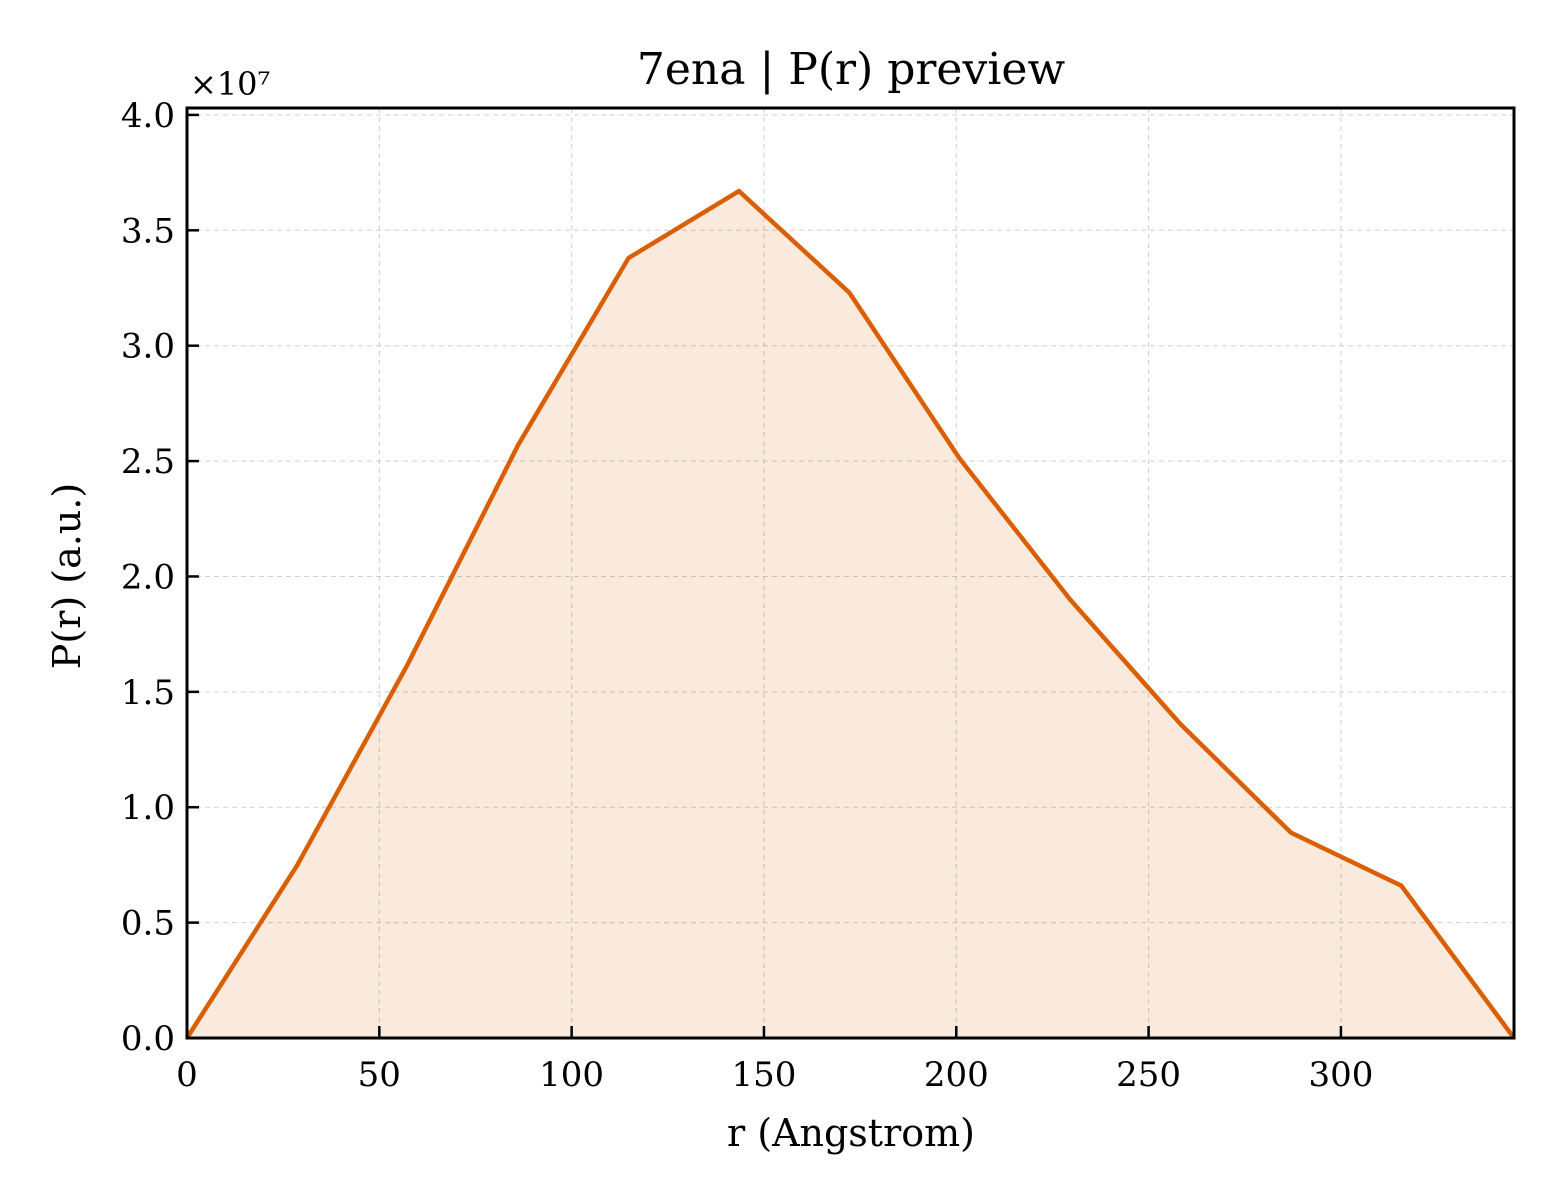  I want to click on x-tick-label: 300, so click(1340, 1075).